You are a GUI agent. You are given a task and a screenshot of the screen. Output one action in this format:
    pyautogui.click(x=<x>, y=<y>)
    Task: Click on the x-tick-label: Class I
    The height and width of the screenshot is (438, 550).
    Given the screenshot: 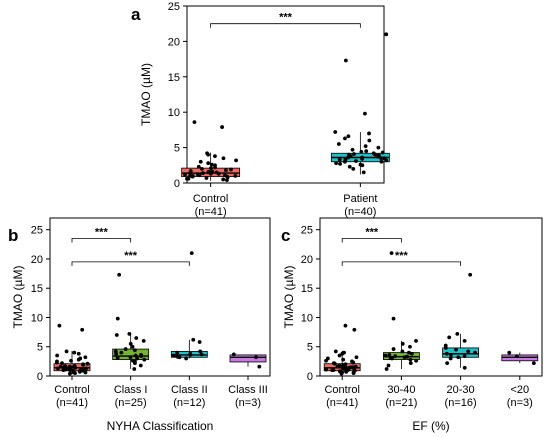 What is the action you would take?
    pyautogui.click(x=131, y=390)
    